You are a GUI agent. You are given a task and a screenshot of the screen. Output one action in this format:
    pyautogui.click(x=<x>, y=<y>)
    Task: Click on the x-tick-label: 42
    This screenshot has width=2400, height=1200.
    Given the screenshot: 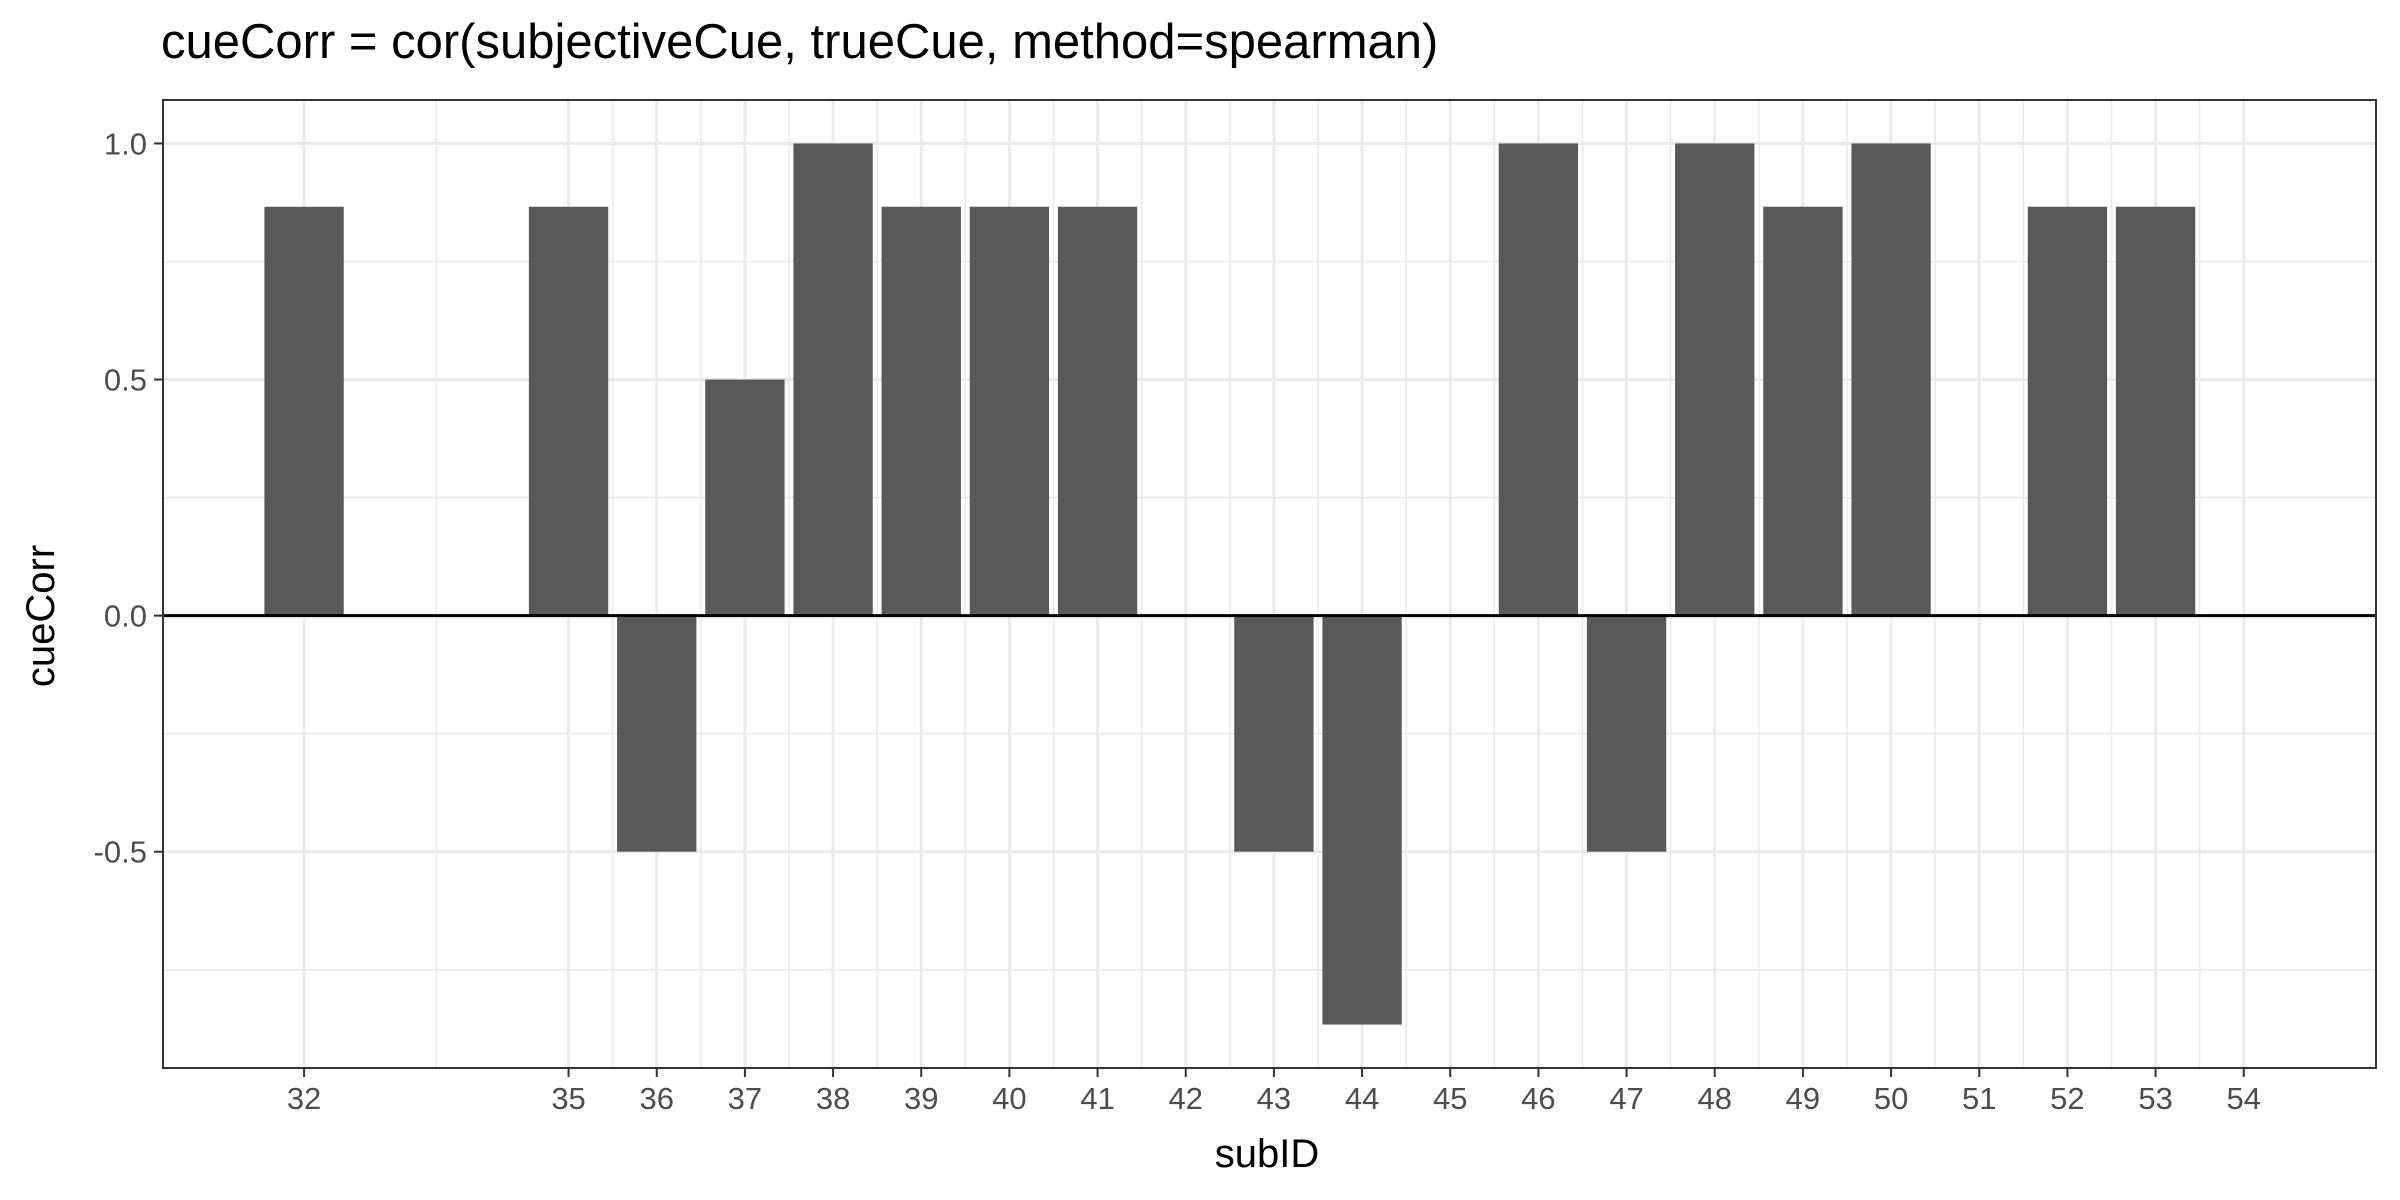 What is the action you would take?
    pyautogui.click(x=1185, y=1098)
    